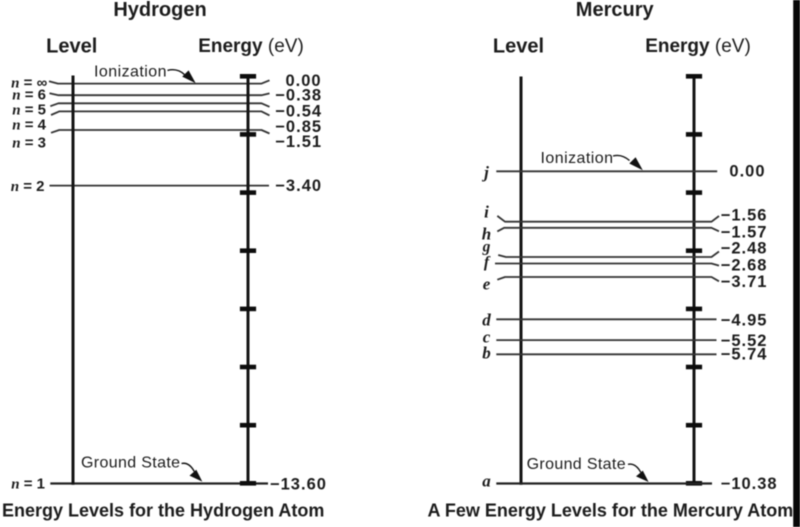 The image size is (800, 527). Describe the element at coordinates (298, 142) in the screenshot. I see `svg-text: −1.51` at that location.